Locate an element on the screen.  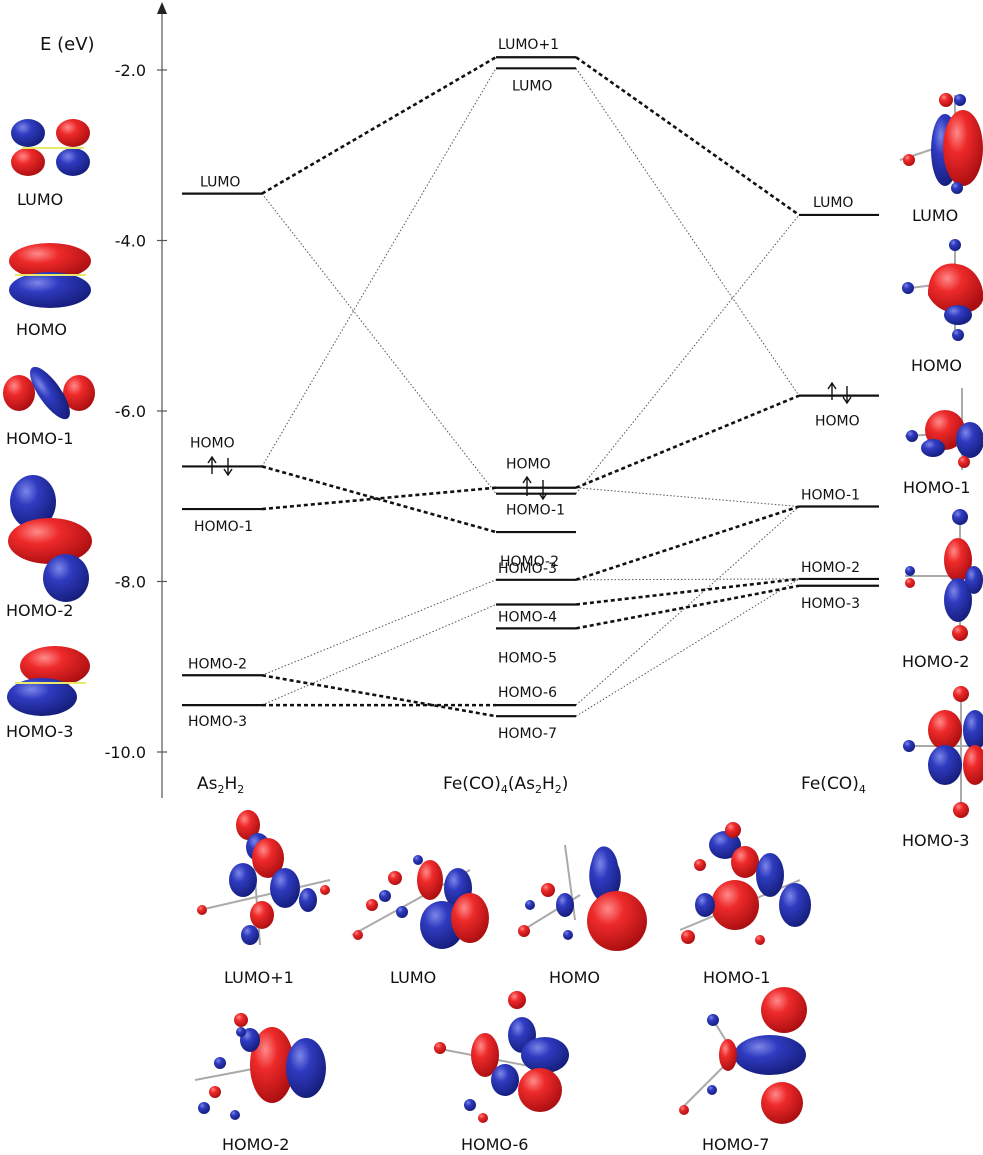
axis-tick-label: -6.0 is located at coordinates (130, 411).